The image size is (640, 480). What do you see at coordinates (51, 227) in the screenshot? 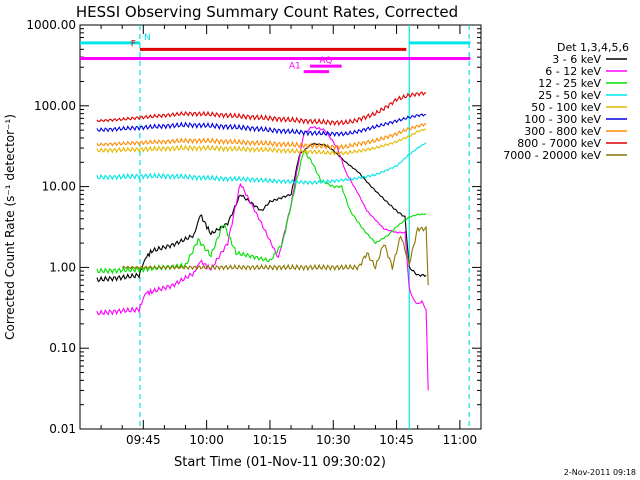
I see `y-tick-labels: 1000.00 100.00 10.00 1.00 0.10 0.01` at bounding box center [51, 227].